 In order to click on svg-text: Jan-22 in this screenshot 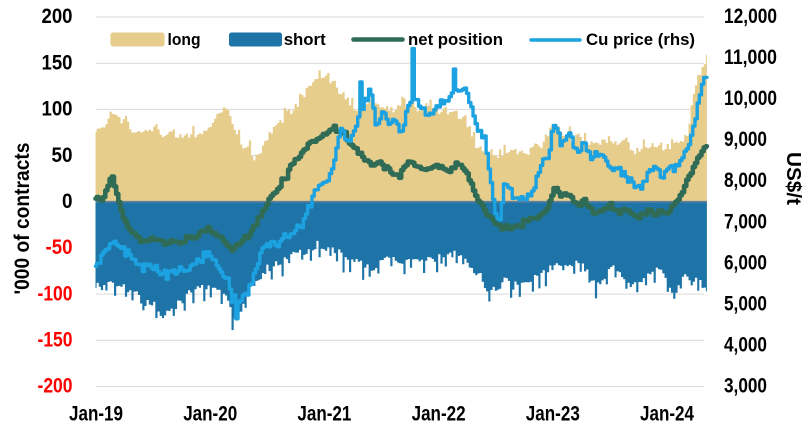, I will do `click(439, 414)`.